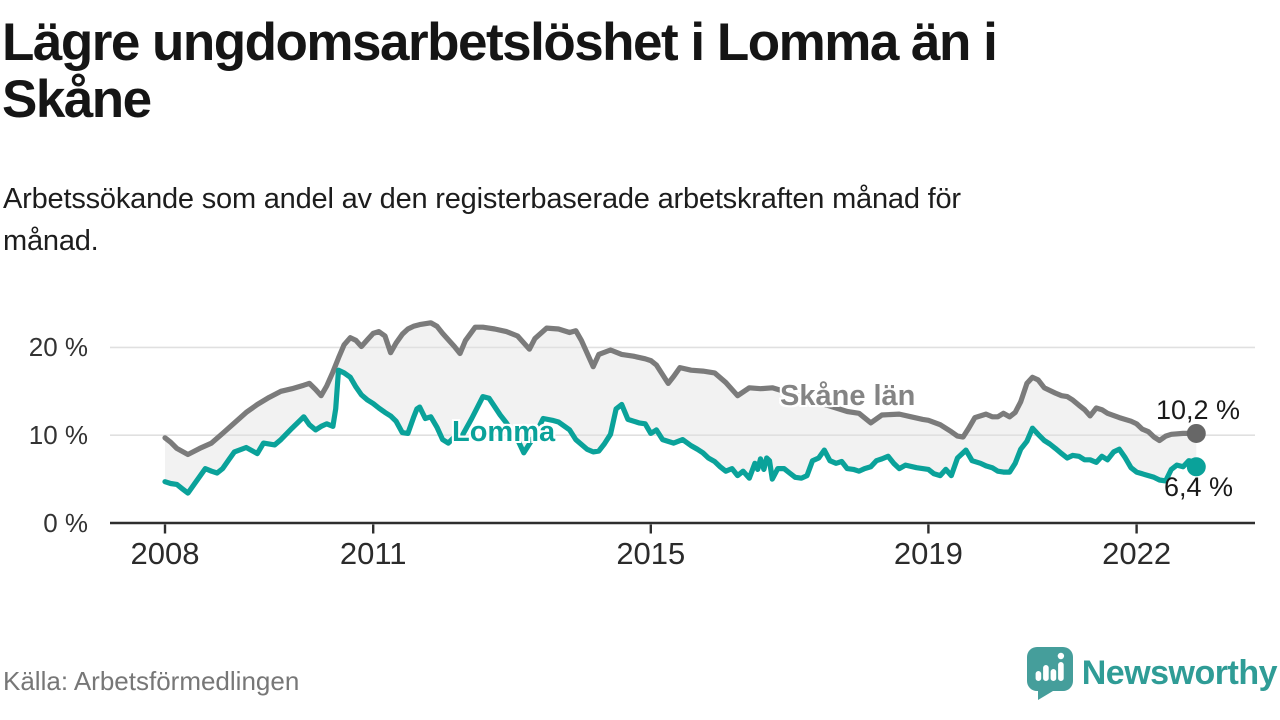 This screenshot has width=1280, height=720. I want to click on series-line-lomma, so click(680, 431).